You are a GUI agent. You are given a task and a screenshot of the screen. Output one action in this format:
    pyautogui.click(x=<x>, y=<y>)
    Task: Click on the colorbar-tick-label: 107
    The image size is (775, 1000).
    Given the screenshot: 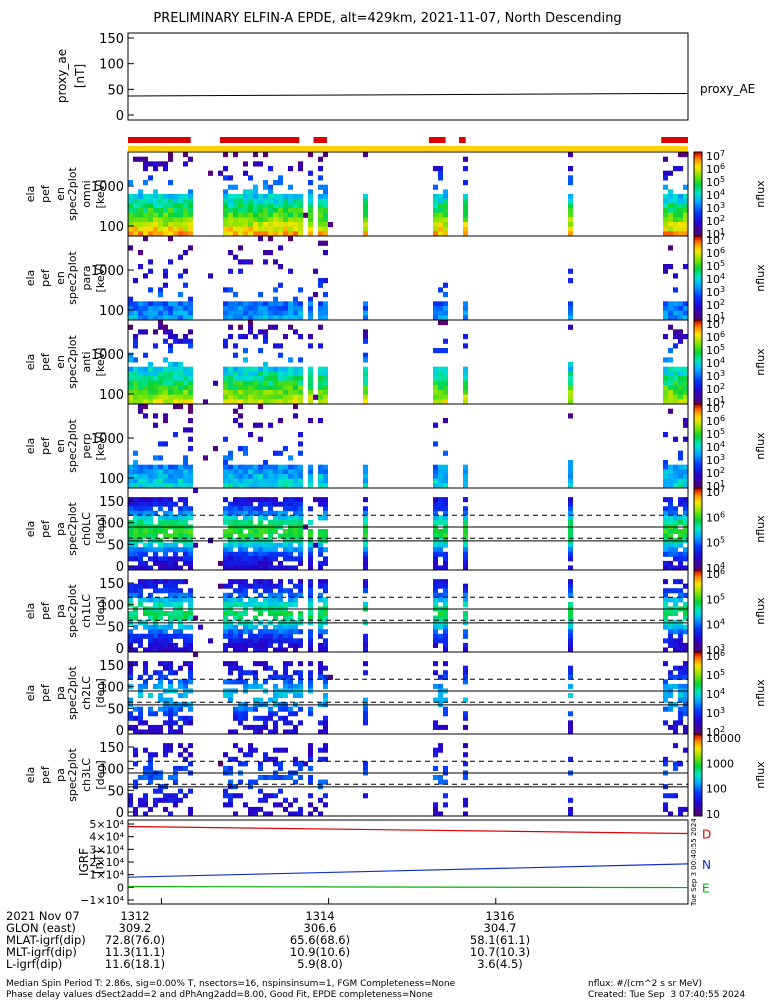 What is the action you would take?
    pyautogui.click(x=715, y=324)
    